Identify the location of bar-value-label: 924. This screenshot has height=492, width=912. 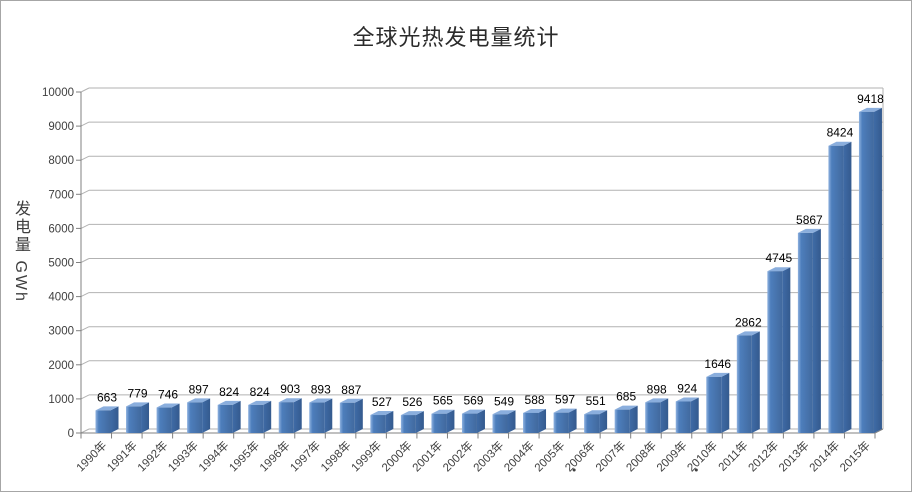
(687, 388).